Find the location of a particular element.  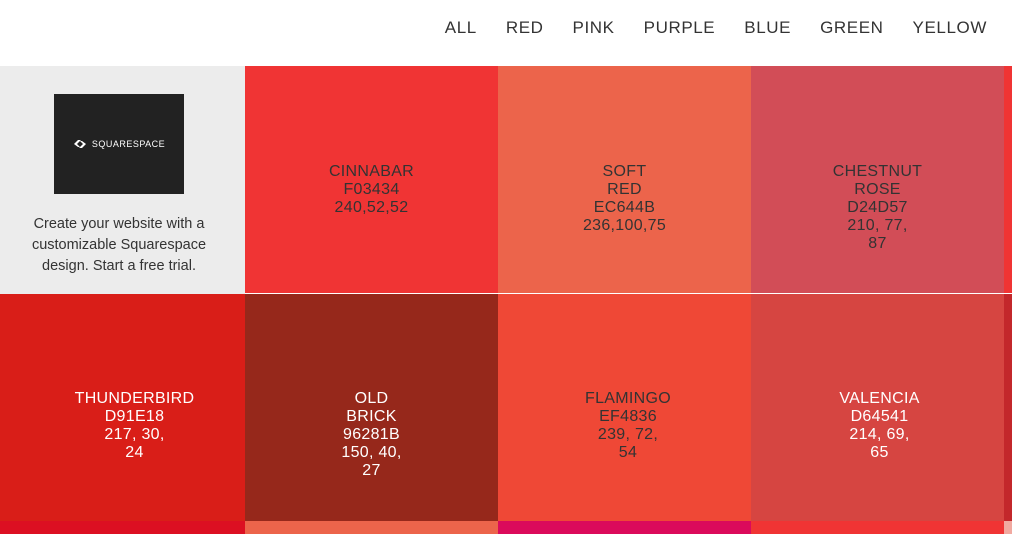

color-label-line: 27 is located at coordinates (371, 470).